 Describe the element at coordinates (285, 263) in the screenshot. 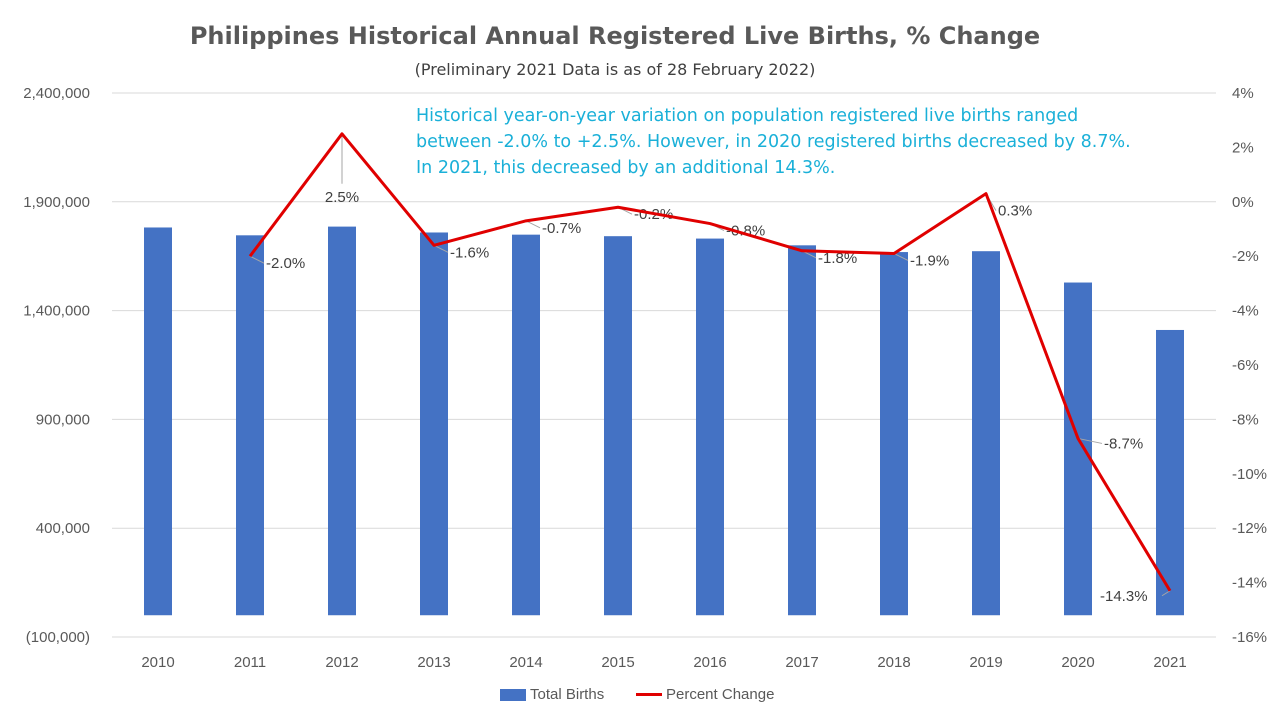

I see `data-label-percent-change: -2.0%` at that location.